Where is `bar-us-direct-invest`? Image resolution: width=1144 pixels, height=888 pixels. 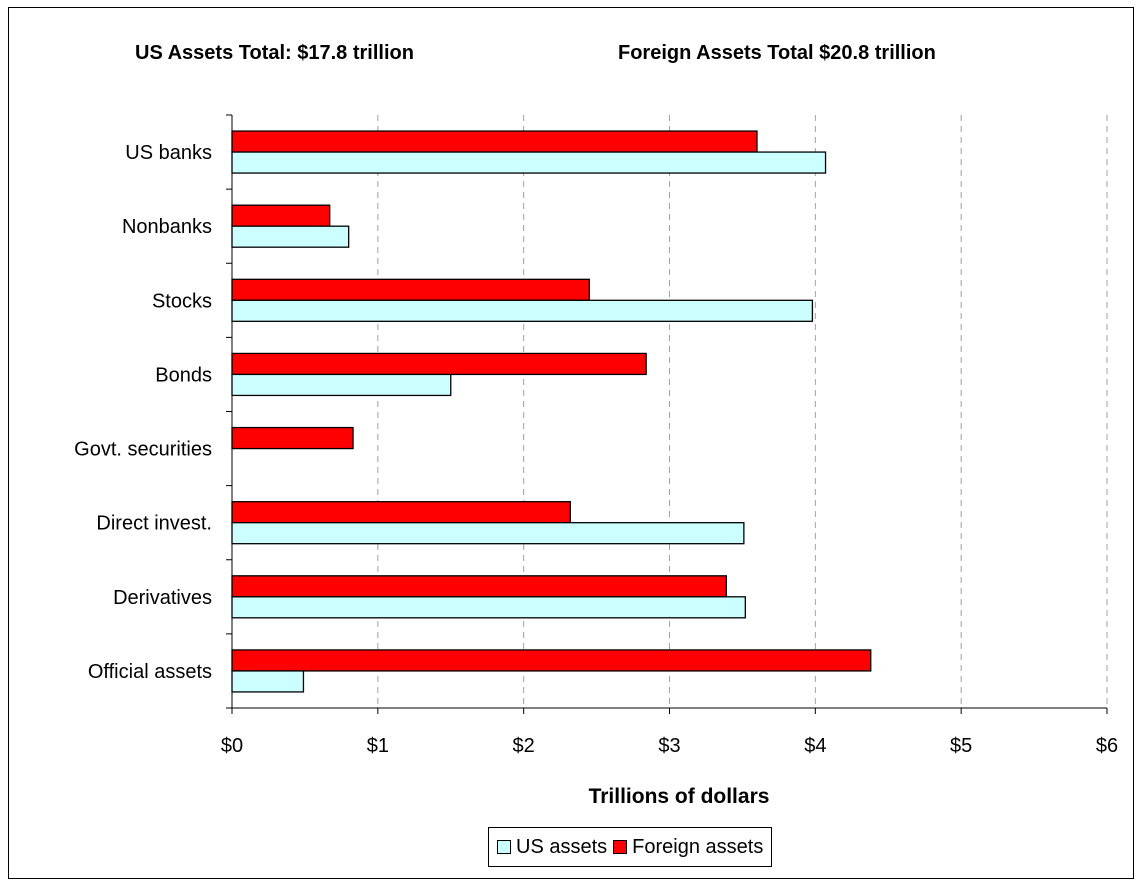
bar-us-direct-invest is located at coordinates (488, 533).